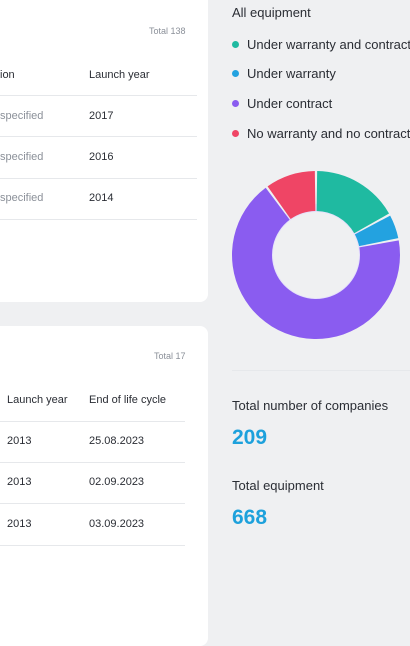  I want to click on legend-item-no-warranty-no-contract: No warranty and no contract, so click(321, 133).